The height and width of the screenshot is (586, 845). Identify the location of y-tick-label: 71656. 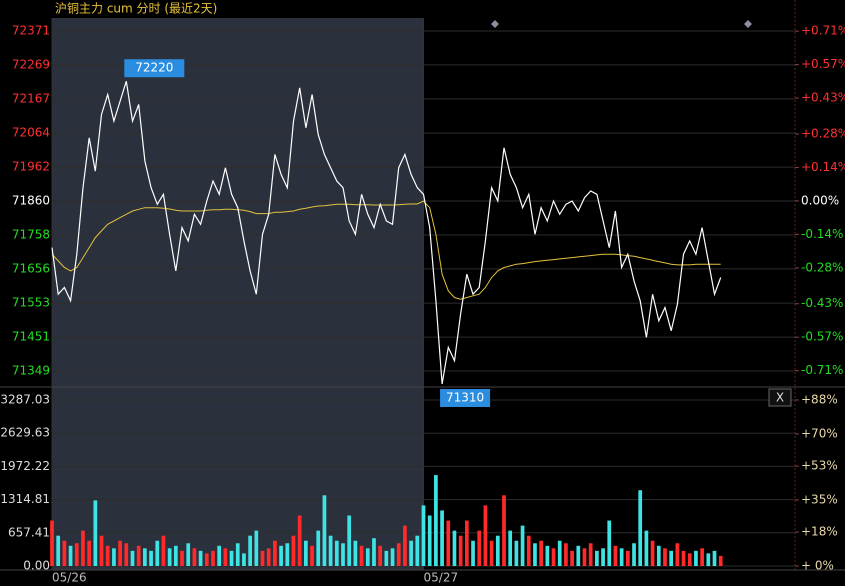
(31, 268).